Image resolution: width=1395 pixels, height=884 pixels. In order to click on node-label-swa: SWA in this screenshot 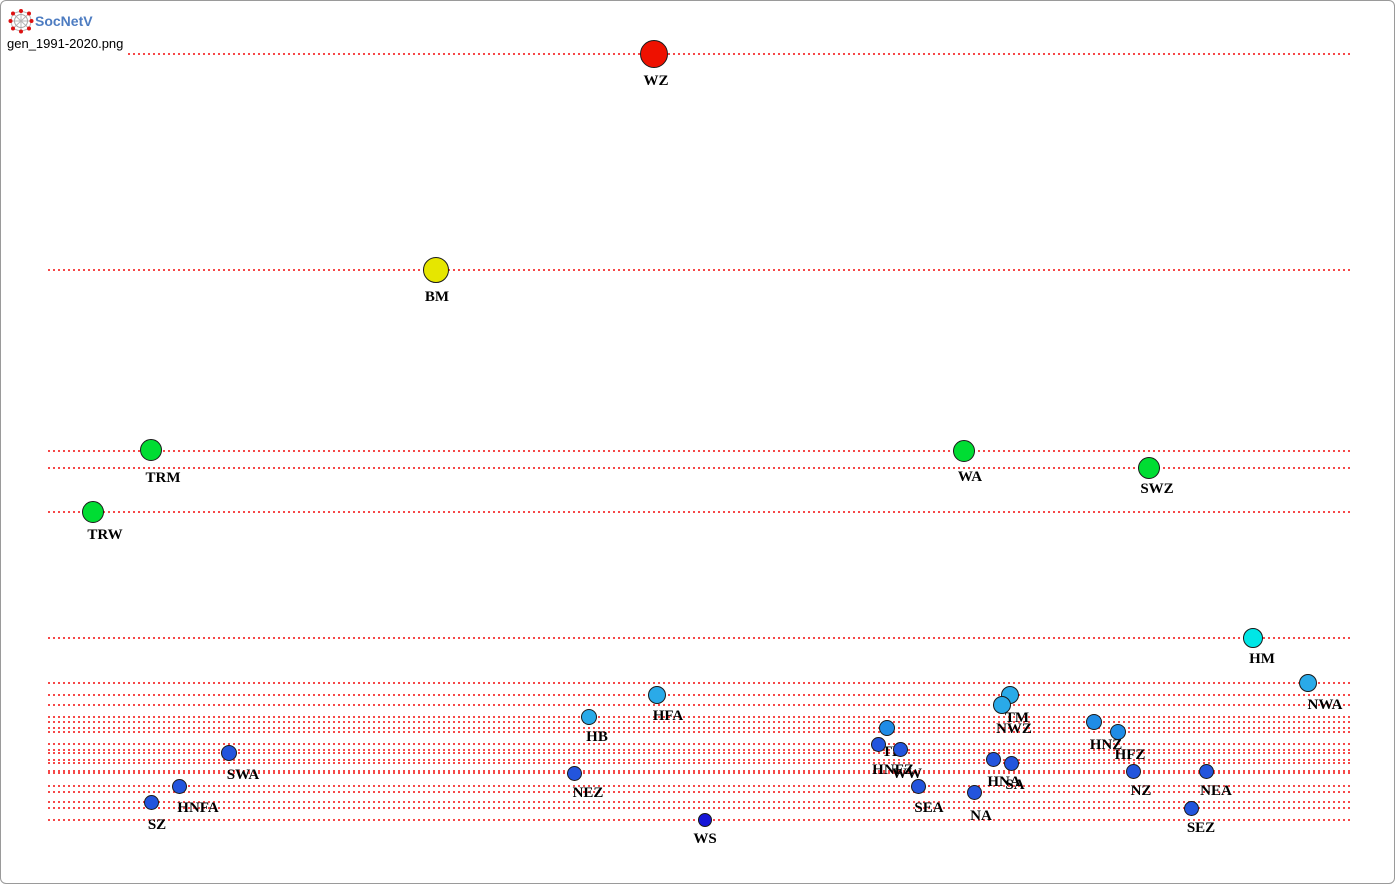, I will do `click(243, 775)`.